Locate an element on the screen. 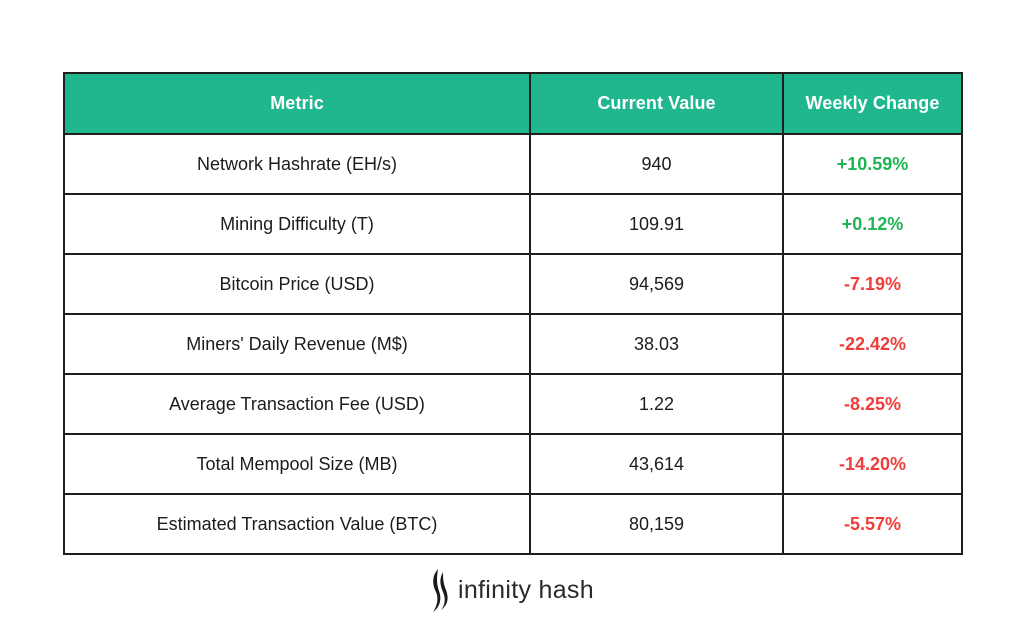 This screenshot has width=1024, height=631. header-weekly-change: Weekly Change is located at coordinates (872, 103).